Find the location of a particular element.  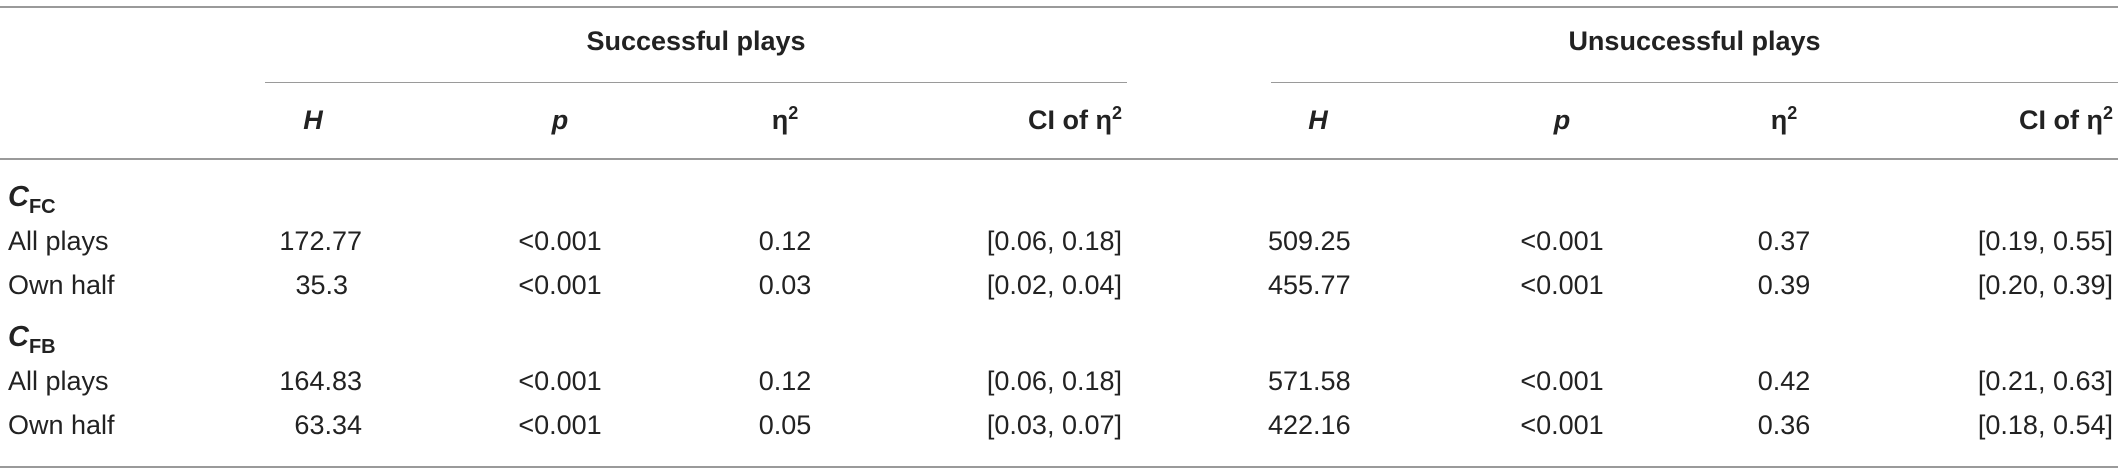

cell-unsuccessful-h: 455.77 is located at coordinates (1309, 285).